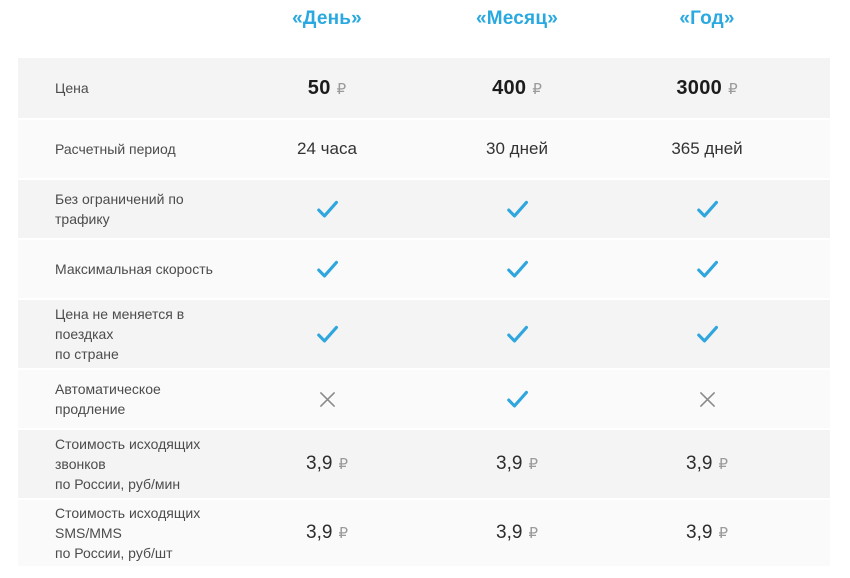 The image size is (850, 578). I want to click on row-label: Цена не меняется в поездках по стране, so click(120, 334).